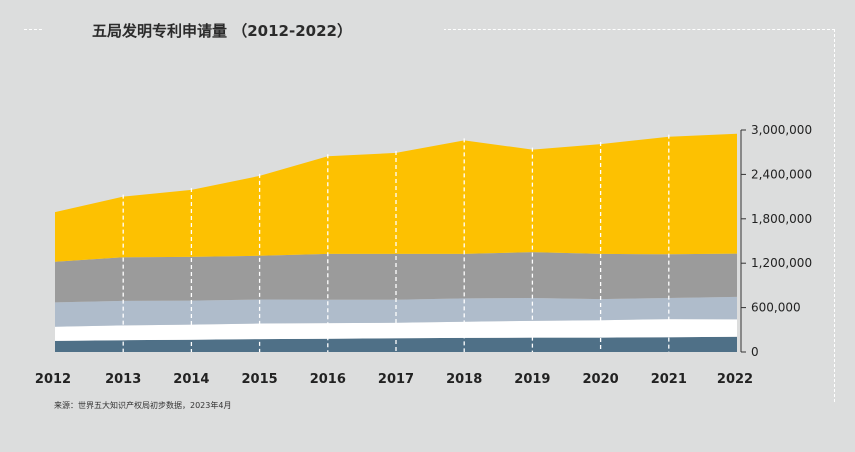 This screenshot has height=452, width=855. I want to click on x-tick-label: 2019, so click(532, 379).